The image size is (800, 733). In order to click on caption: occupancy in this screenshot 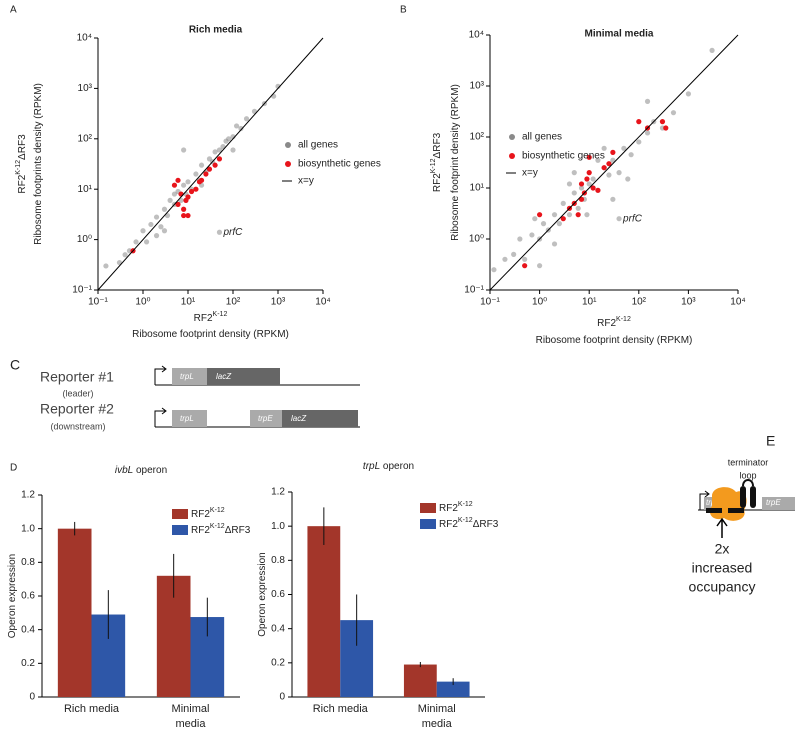, I will do `click(722, 587)`.